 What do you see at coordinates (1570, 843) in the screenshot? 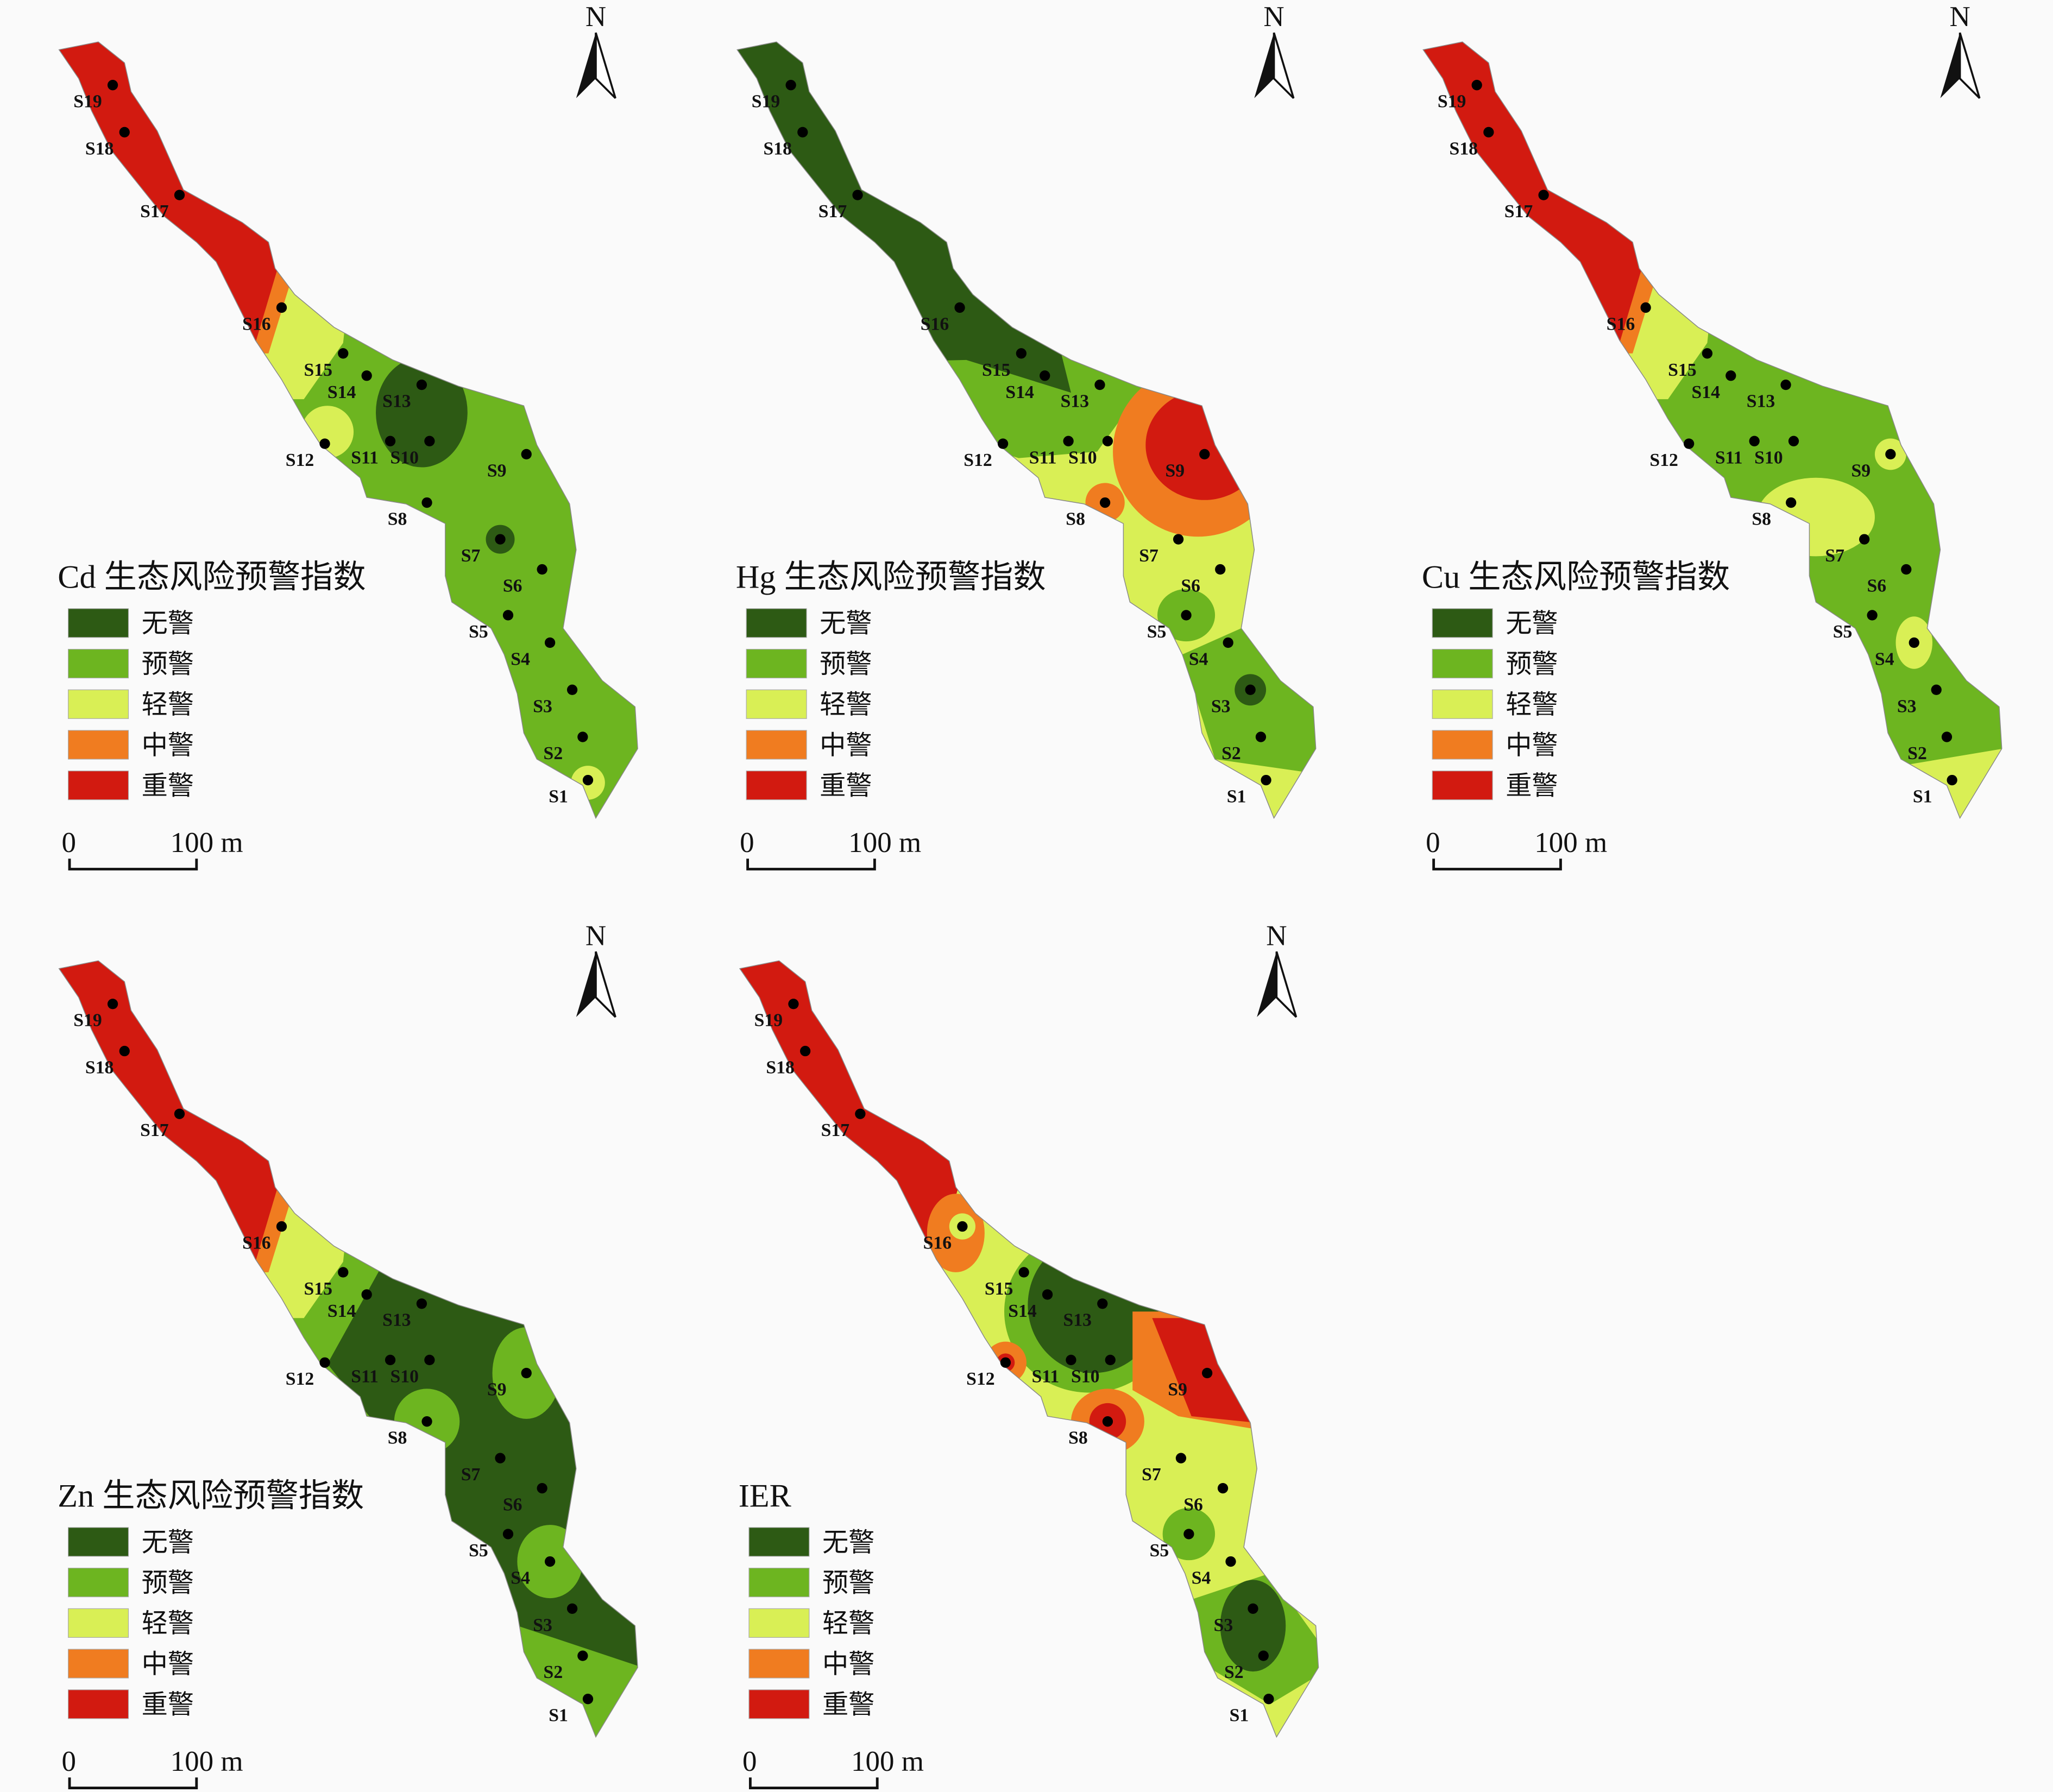
I see `scale-end: 100 m` at bounding box center [1570, 843].